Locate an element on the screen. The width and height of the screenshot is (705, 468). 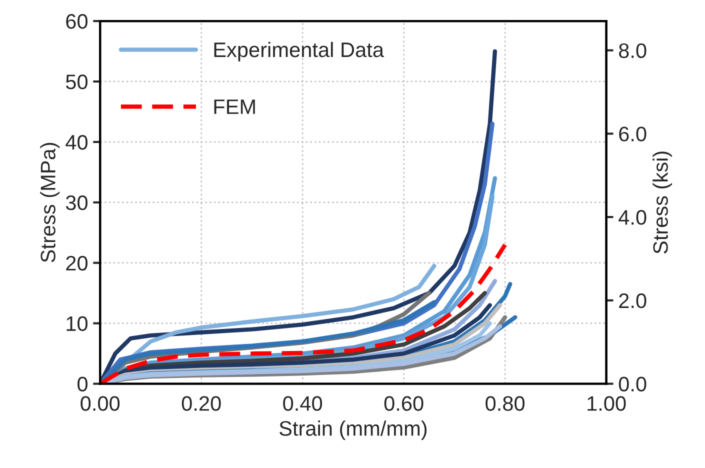
x-axis-title: Strain (mm/mm) is located at coordinates (353, 430).